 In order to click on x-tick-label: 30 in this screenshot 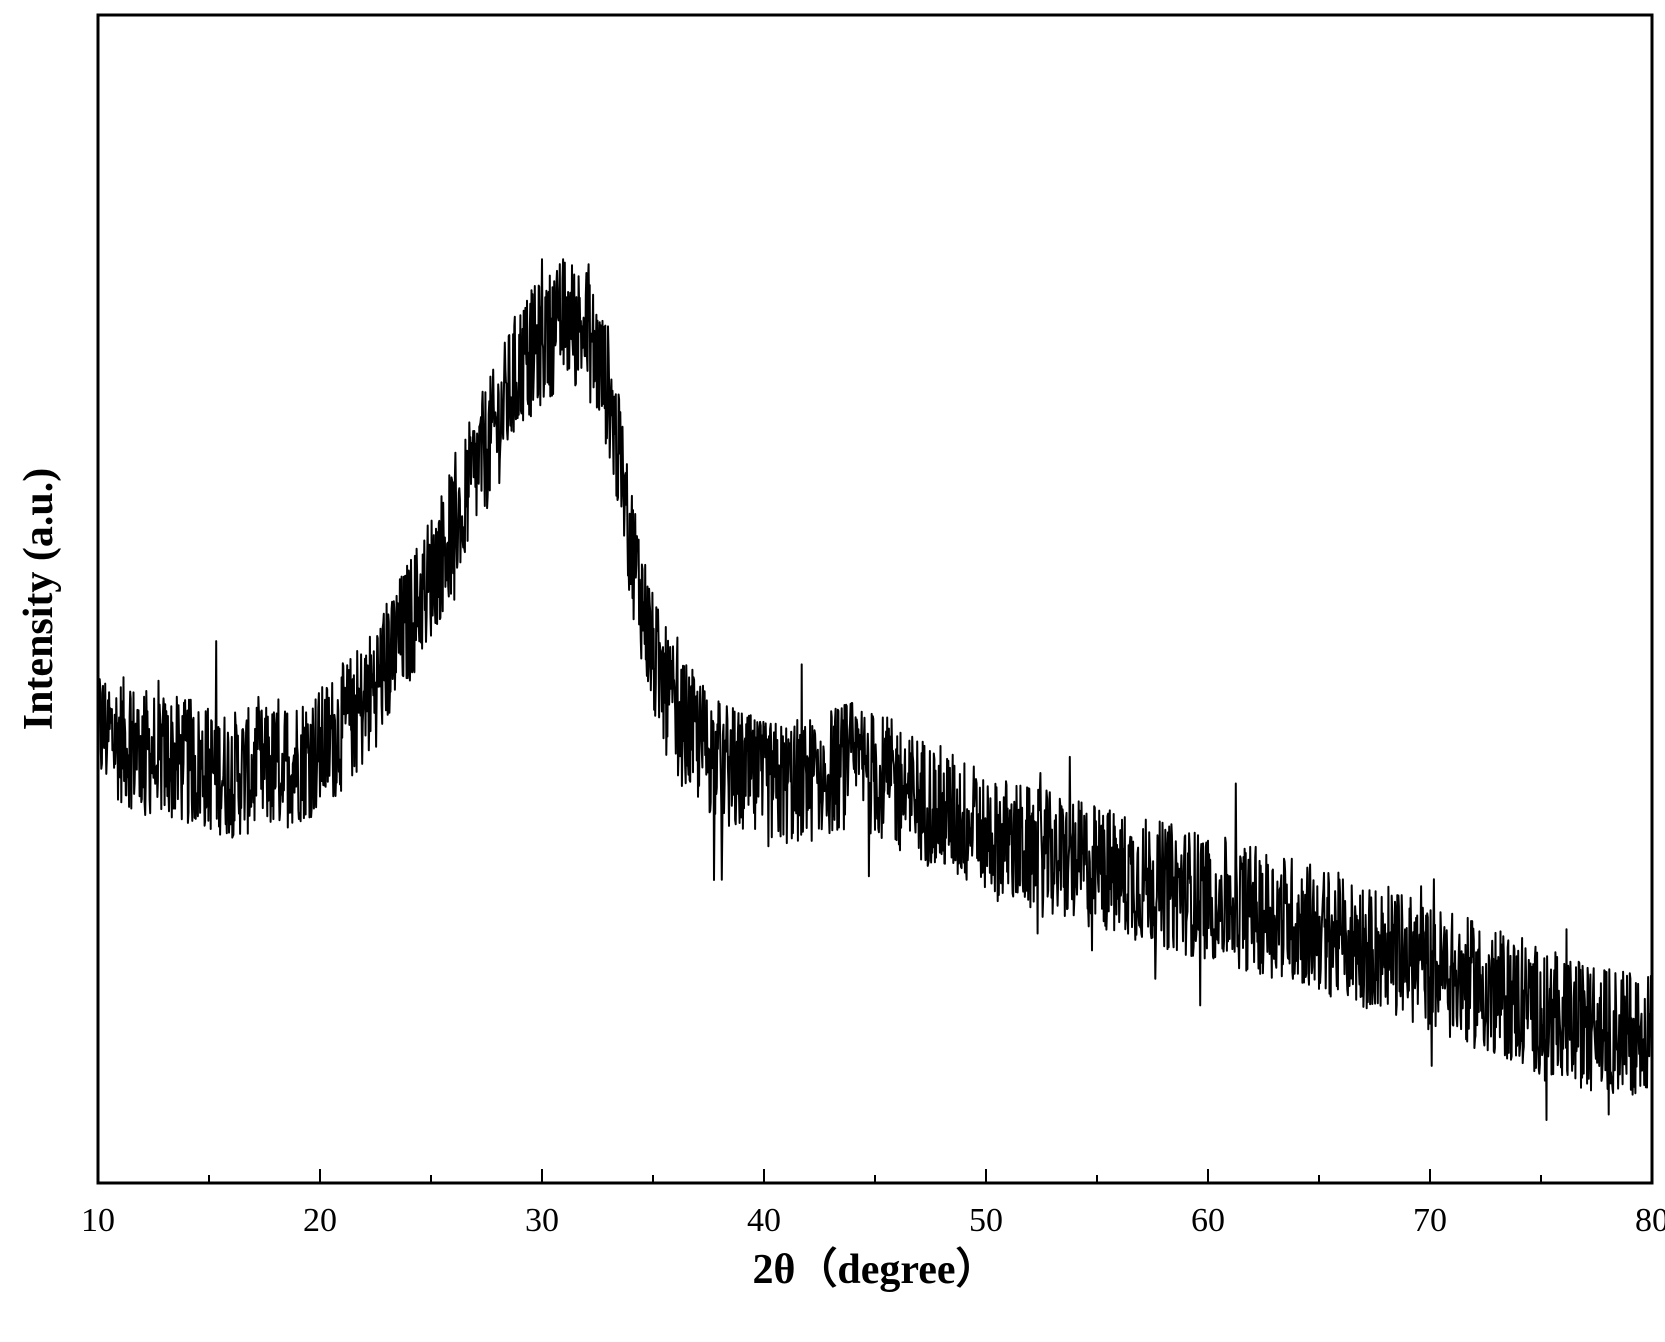, I will do `click(542, 1220)`.